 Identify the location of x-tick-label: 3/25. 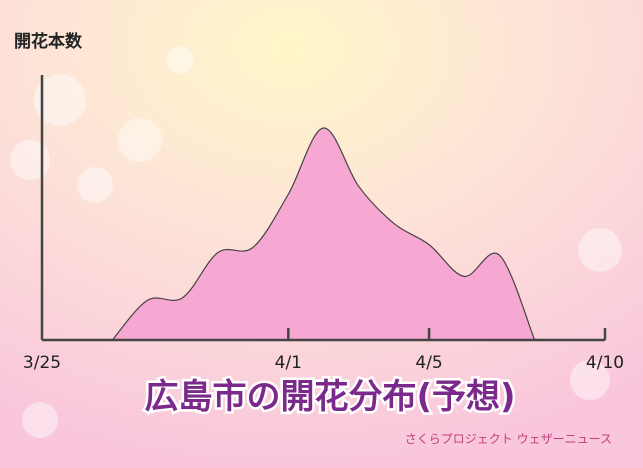
(42, 363).